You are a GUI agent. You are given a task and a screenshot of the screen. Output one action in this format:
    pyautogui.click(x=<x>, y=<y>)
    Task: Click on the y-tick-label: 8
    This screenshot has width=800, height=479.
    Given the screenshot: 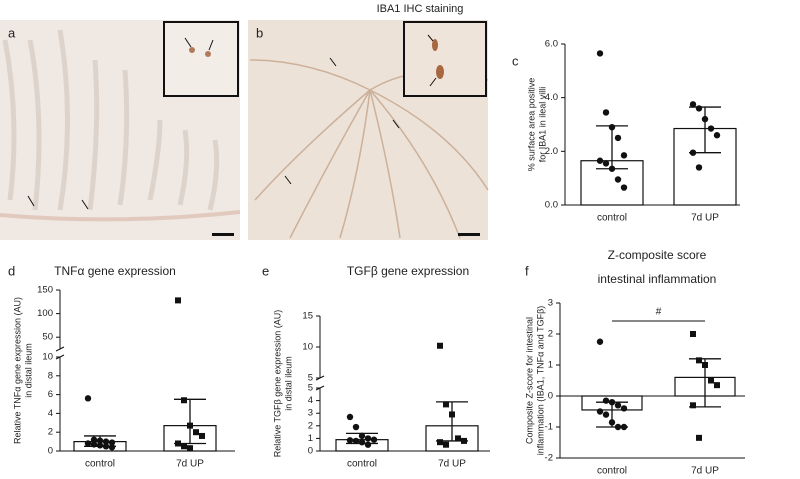 What is the action you would take?
    pyautogui.click(x=50, y=375)
    